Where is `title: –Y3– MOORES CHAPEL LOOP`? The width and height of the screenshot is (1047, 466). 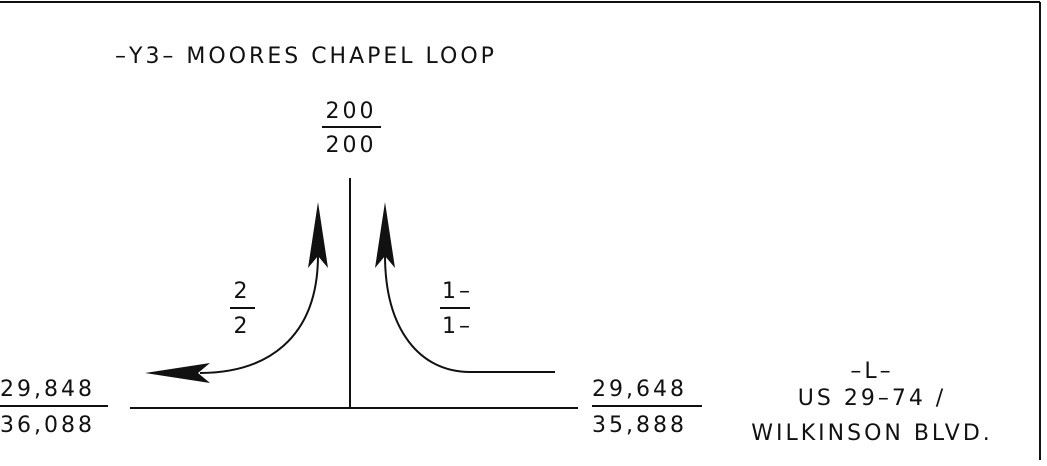
title: –Y3– MOORES CHAPEL LOOP is located at coordinates (306, 56).